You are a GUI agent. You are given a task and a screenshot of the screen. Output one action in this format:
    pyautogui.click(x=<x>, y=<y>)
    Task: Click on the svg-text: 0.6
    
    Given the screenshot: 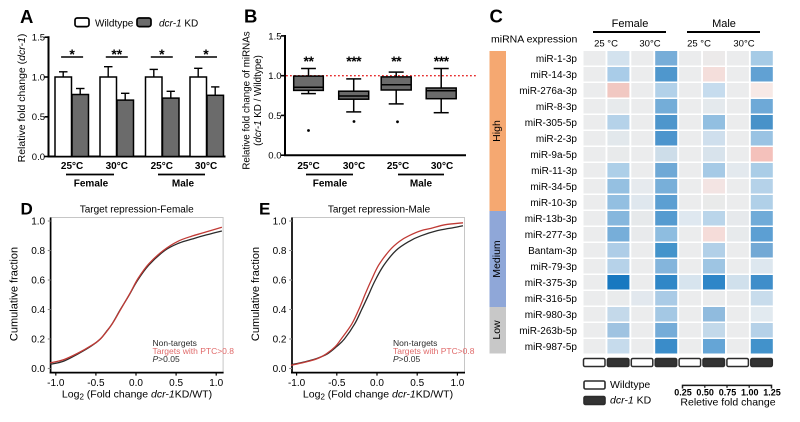 What is the action you would take?
    pyautogui.click(x=280, y=280)
    